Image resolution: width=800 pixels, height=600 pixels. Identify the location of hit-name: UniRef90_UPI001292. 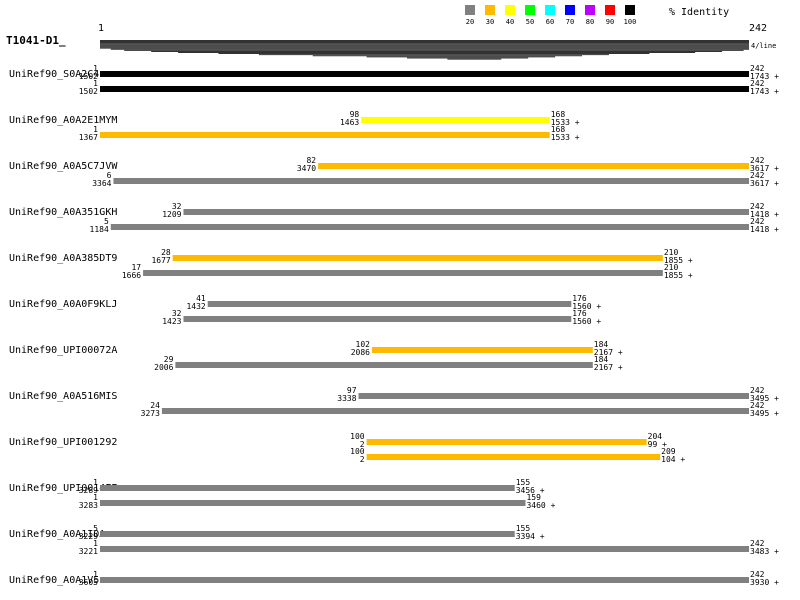
(63, 442).